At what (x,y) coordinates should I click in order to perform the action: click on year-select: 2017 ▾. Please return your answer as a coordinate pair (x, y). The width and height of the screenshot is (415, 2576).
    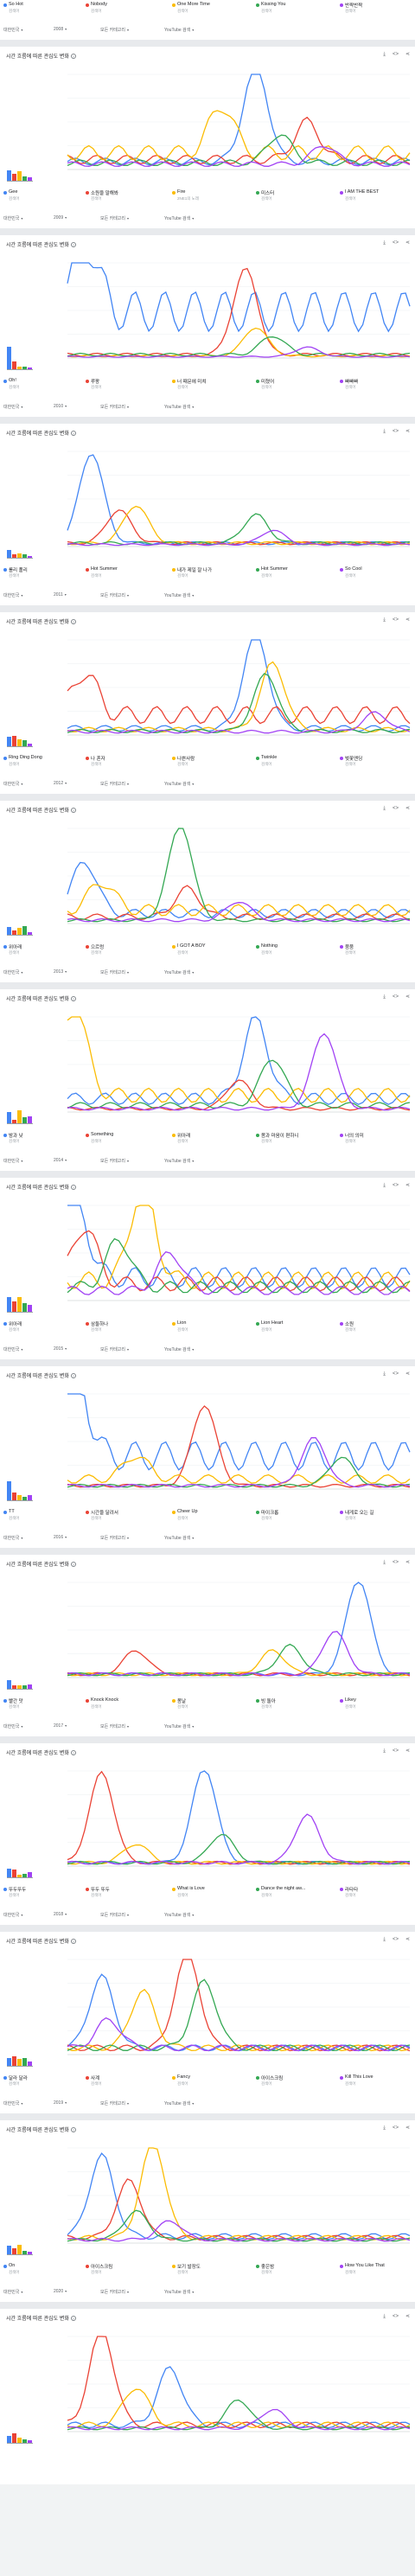
    Looking at the image, I should click on (61, 1726).